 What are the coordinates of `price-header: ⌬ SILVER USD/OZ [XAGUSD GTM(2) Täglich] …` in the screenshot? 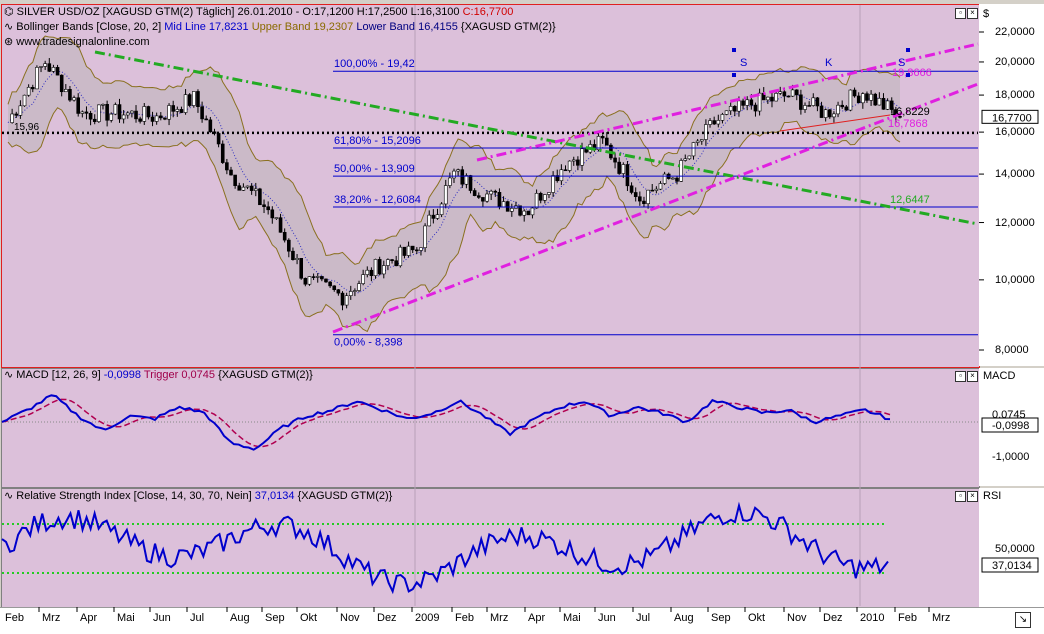 It's located at (258, 12).